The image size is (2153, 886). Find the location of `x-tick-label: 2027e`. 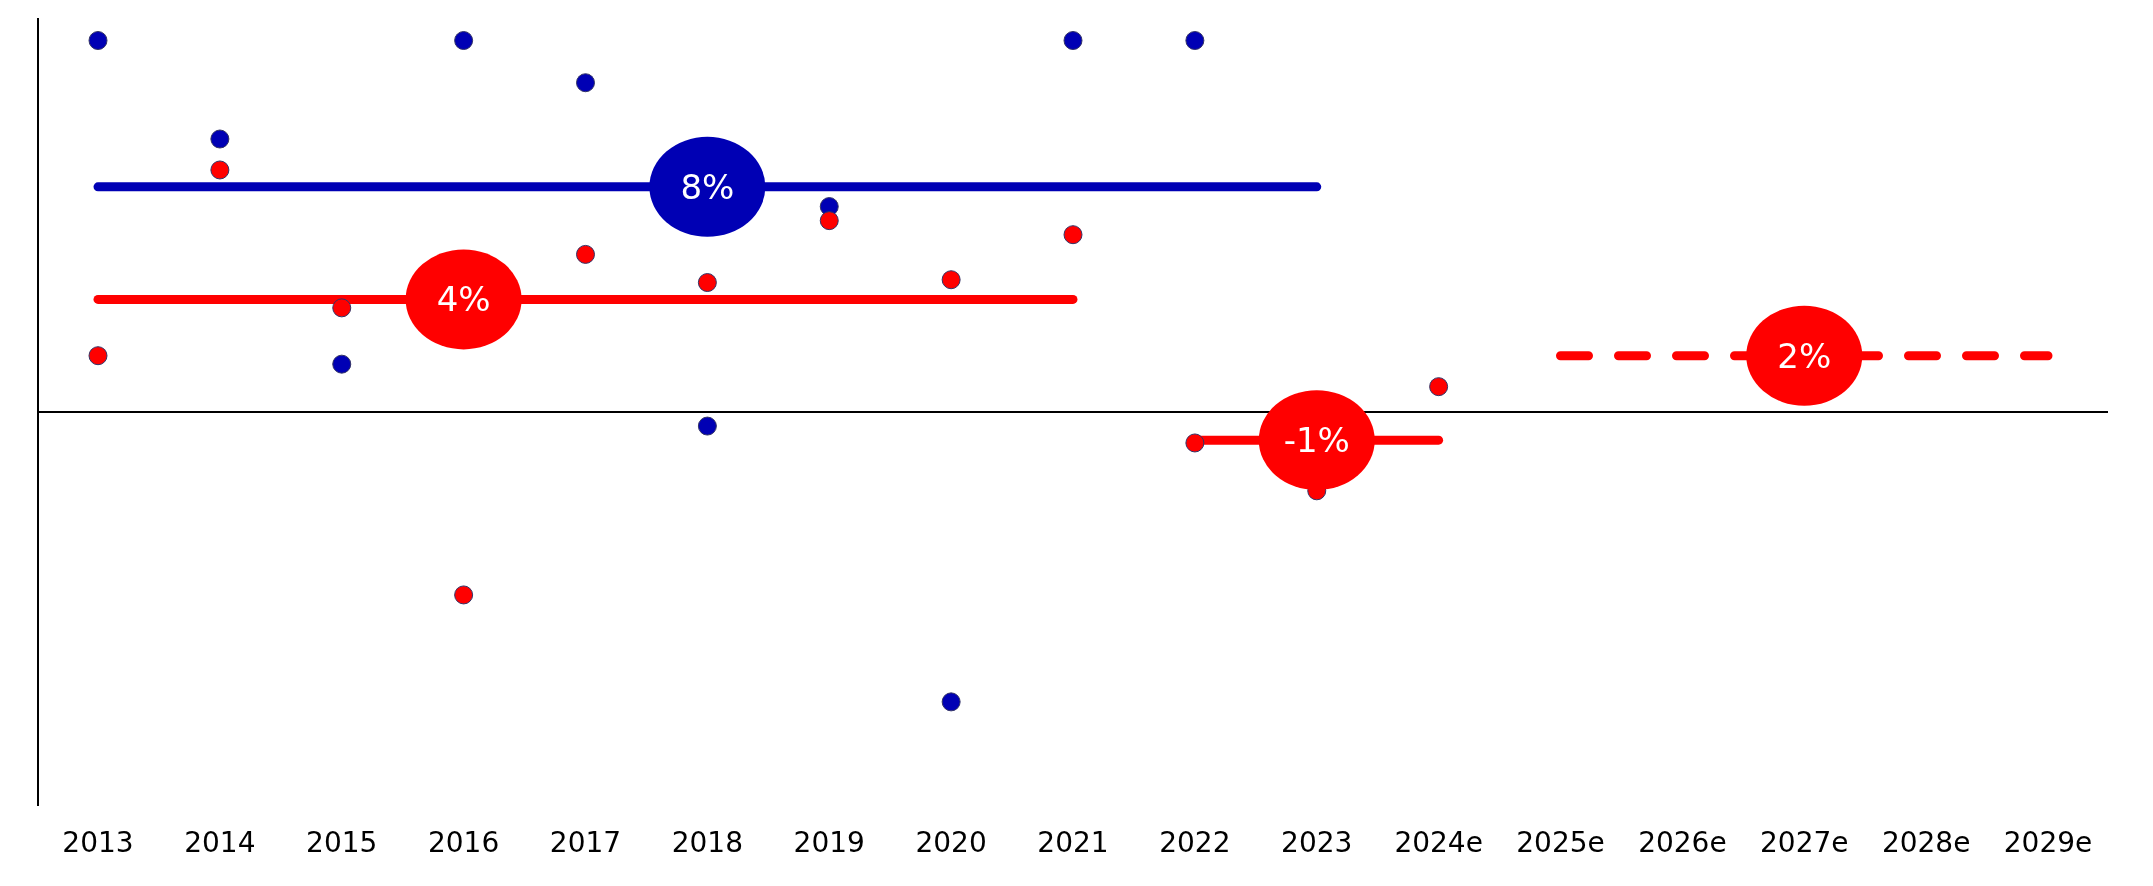

x-tick-label: 2027e is located at coordinates (1804, 842).